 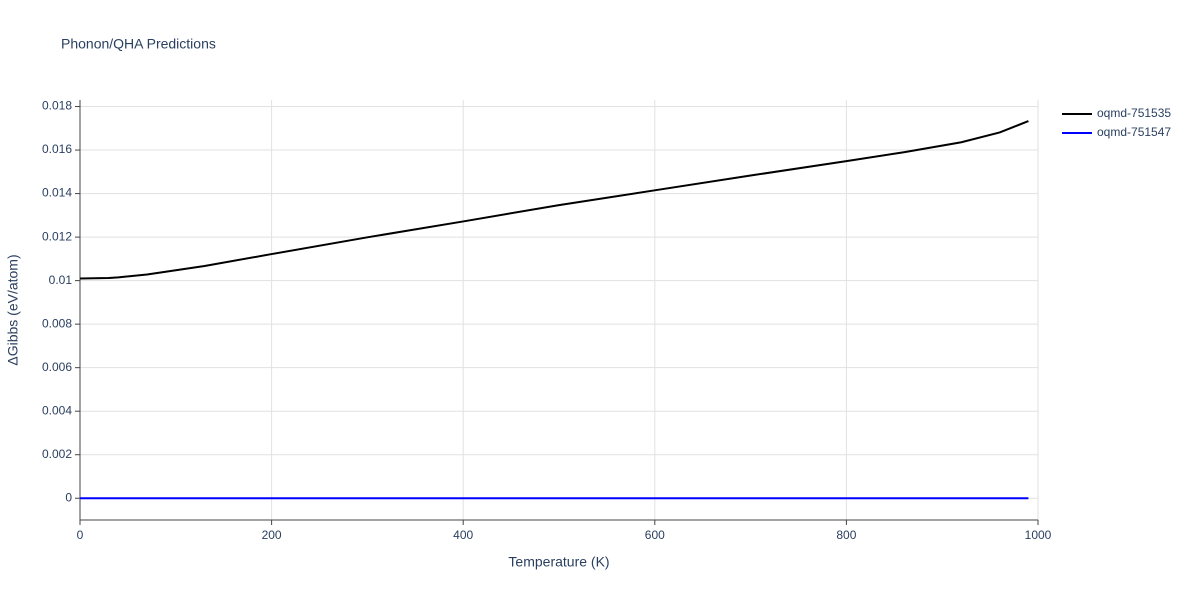 What do you see at coordinates (57, 410) in the screenshot?
I see `y-tick-label: 0.004` at bounding box center [57, 410].